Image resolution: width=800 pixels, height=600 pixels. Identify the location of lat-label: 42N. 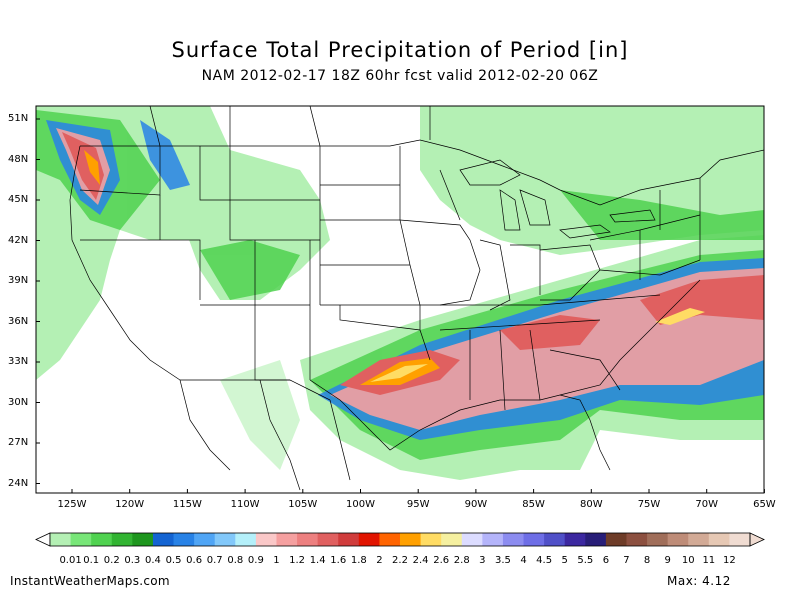
(18, 240).